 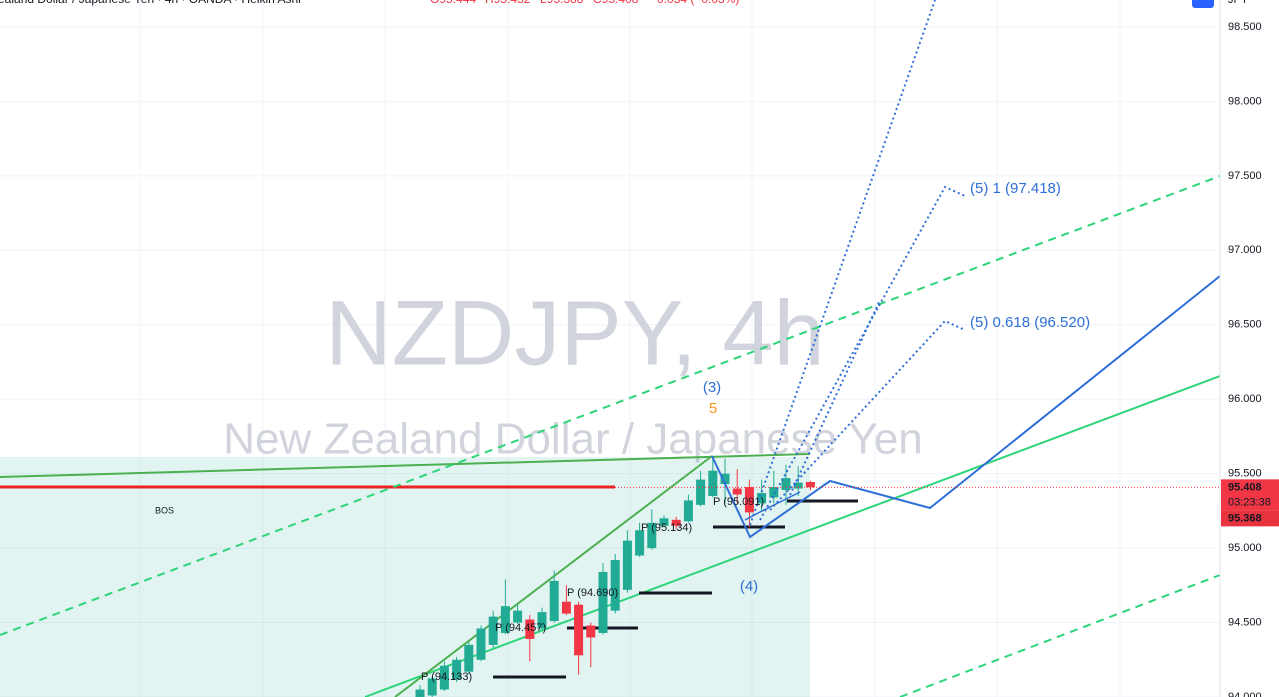 What do you see at coordinates (1015, 188) in the screenshot?
I see `target-label: (5) 1 (97.418)` at bounding box center [1015, 188].